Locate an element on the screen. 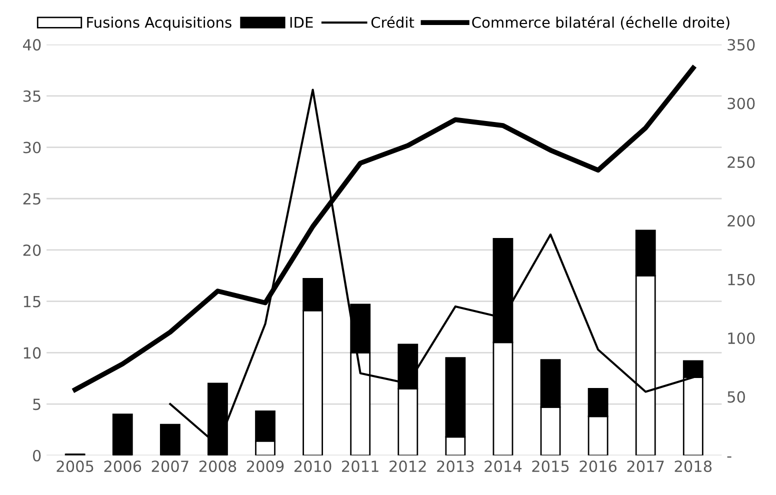 This screenshot has width=776, height=495. y-tick-label: 30 is located at coordinates (32, 148).